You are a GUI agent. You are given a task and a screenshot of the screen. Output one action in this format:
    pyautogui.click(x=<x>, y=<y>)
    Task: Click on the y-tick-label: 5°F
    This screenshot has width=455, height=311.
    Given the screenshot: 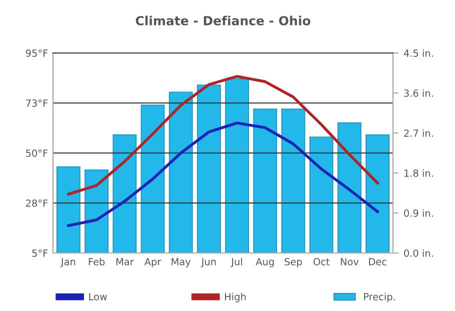 What is the action you would take?
    pyautogui.click(x=40, y=253)
    